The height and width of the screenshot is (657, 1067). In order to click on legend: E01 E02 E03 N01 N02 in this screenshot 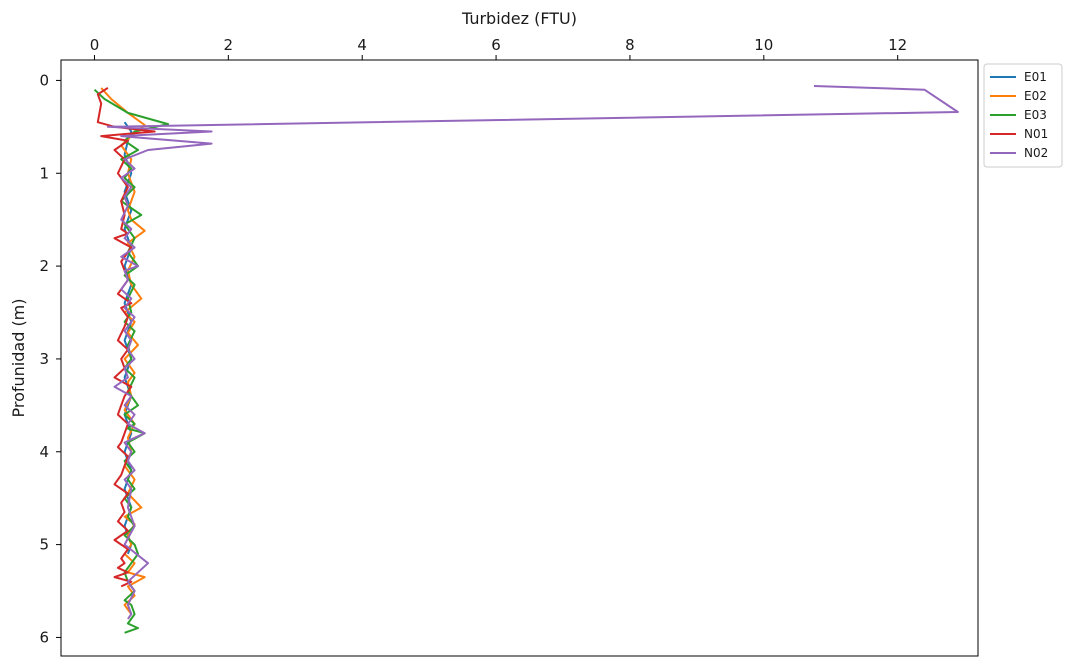, I will do `click(1023, 115)`.